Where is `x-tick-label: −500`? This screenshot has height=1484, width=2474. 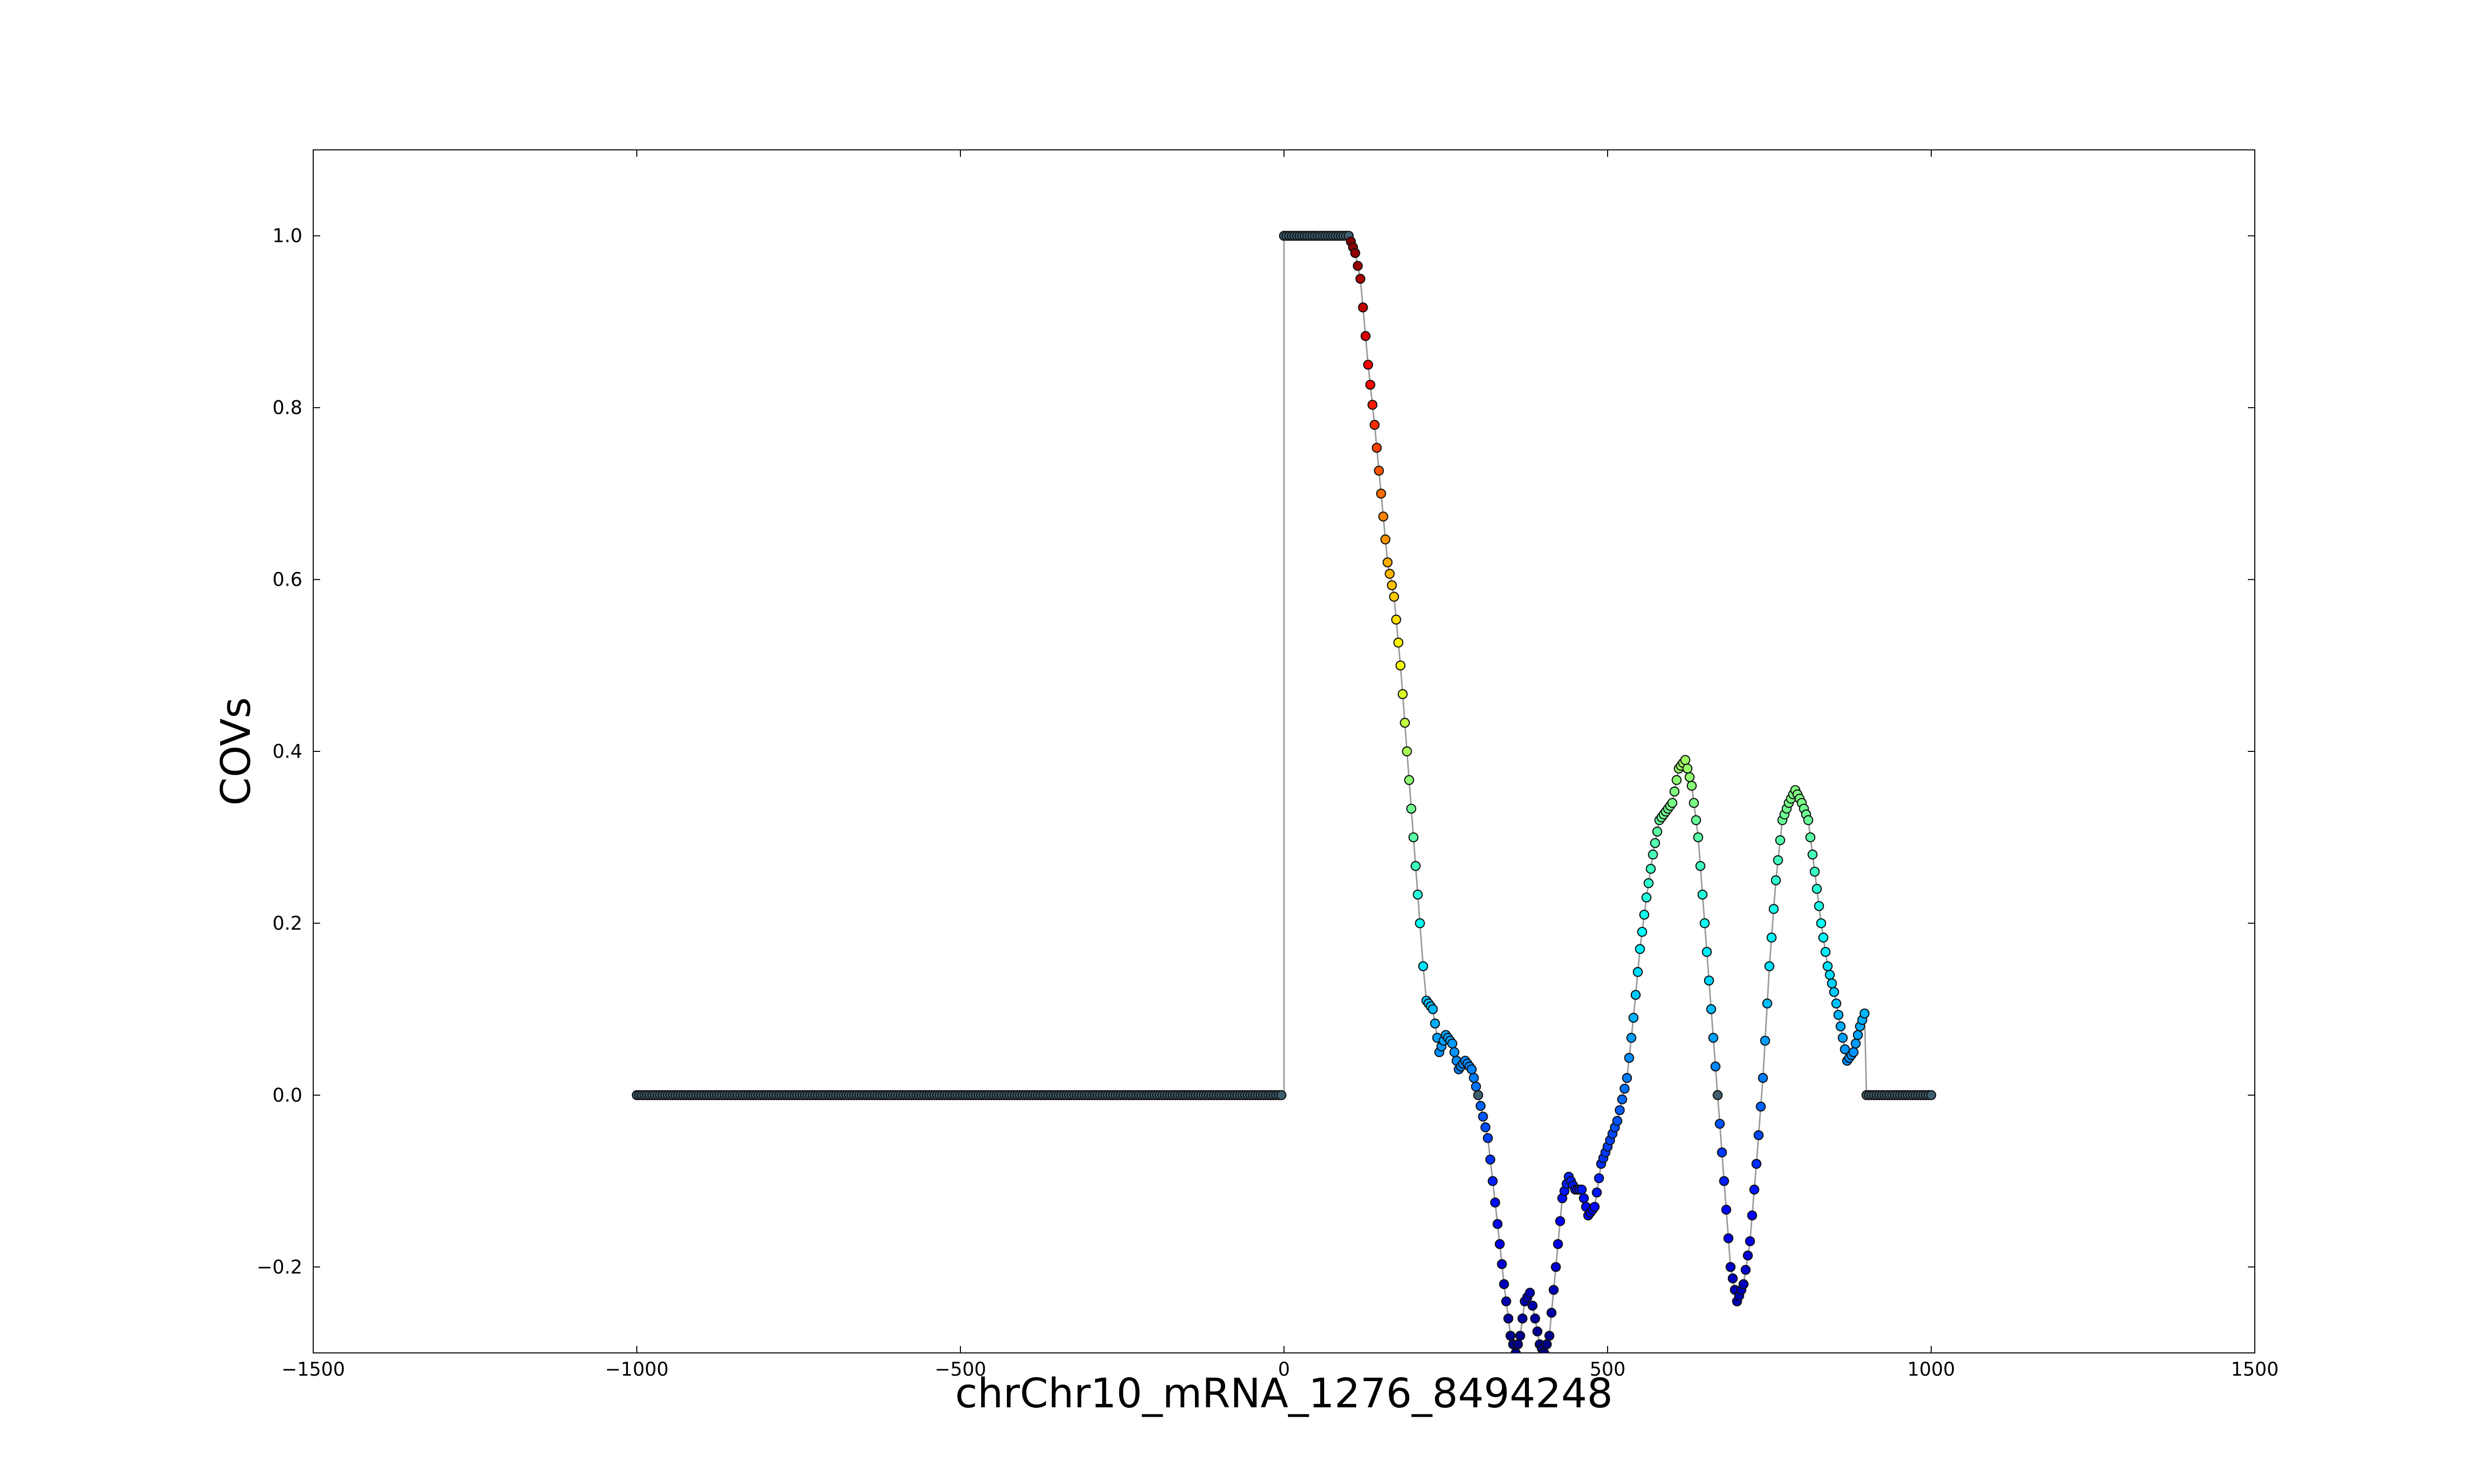
x-tick-label: −500 is located at coordinates (961, 1369).